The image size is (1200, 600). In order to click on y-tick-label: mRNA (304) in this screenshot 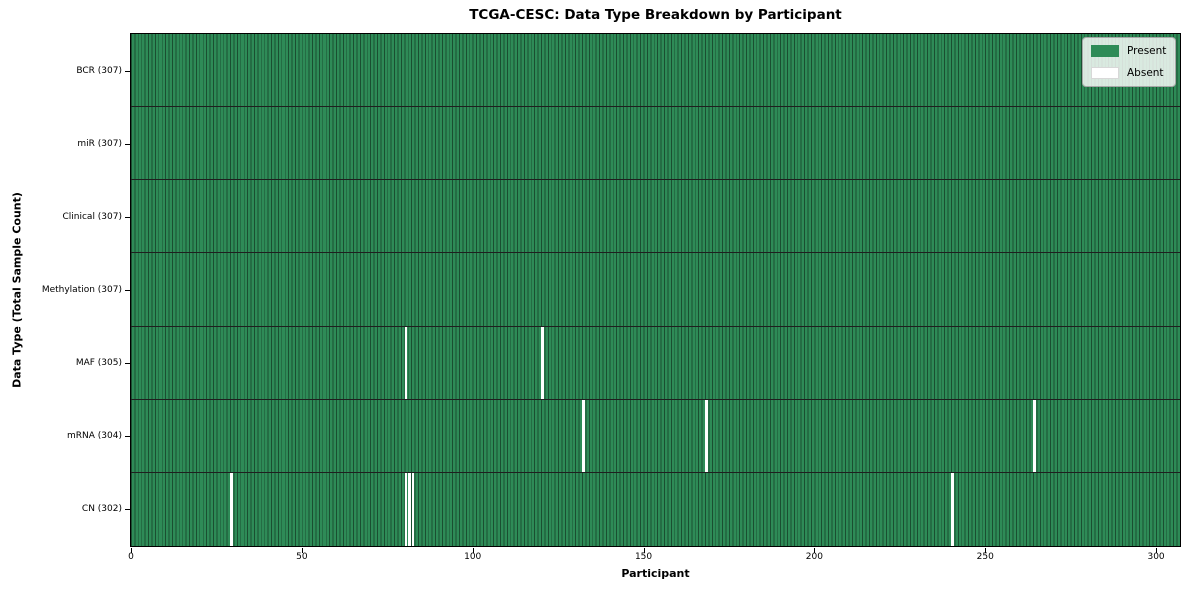, I will do `click(94, 436)`.